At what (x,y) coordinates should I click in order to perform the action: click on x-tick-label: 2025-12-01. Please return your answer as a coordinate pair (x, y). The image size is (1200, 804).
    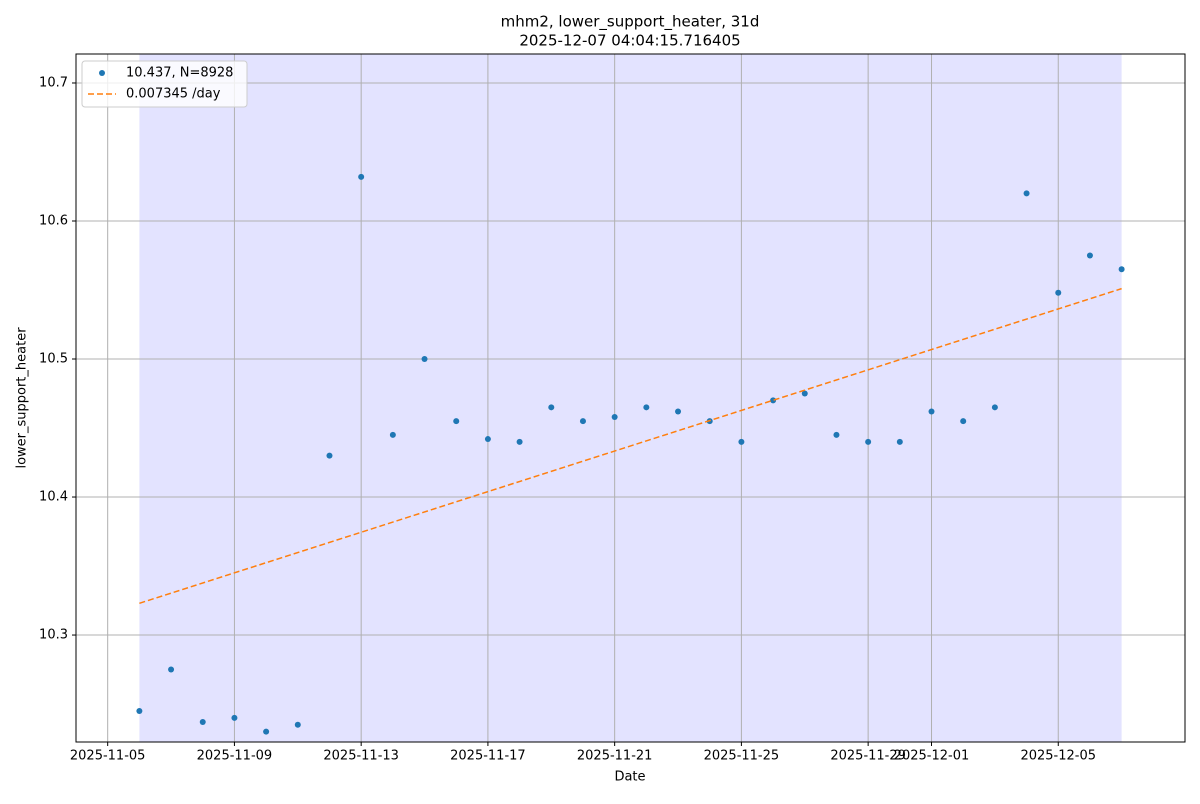
    Looking at the image, I should click on (932, 756).